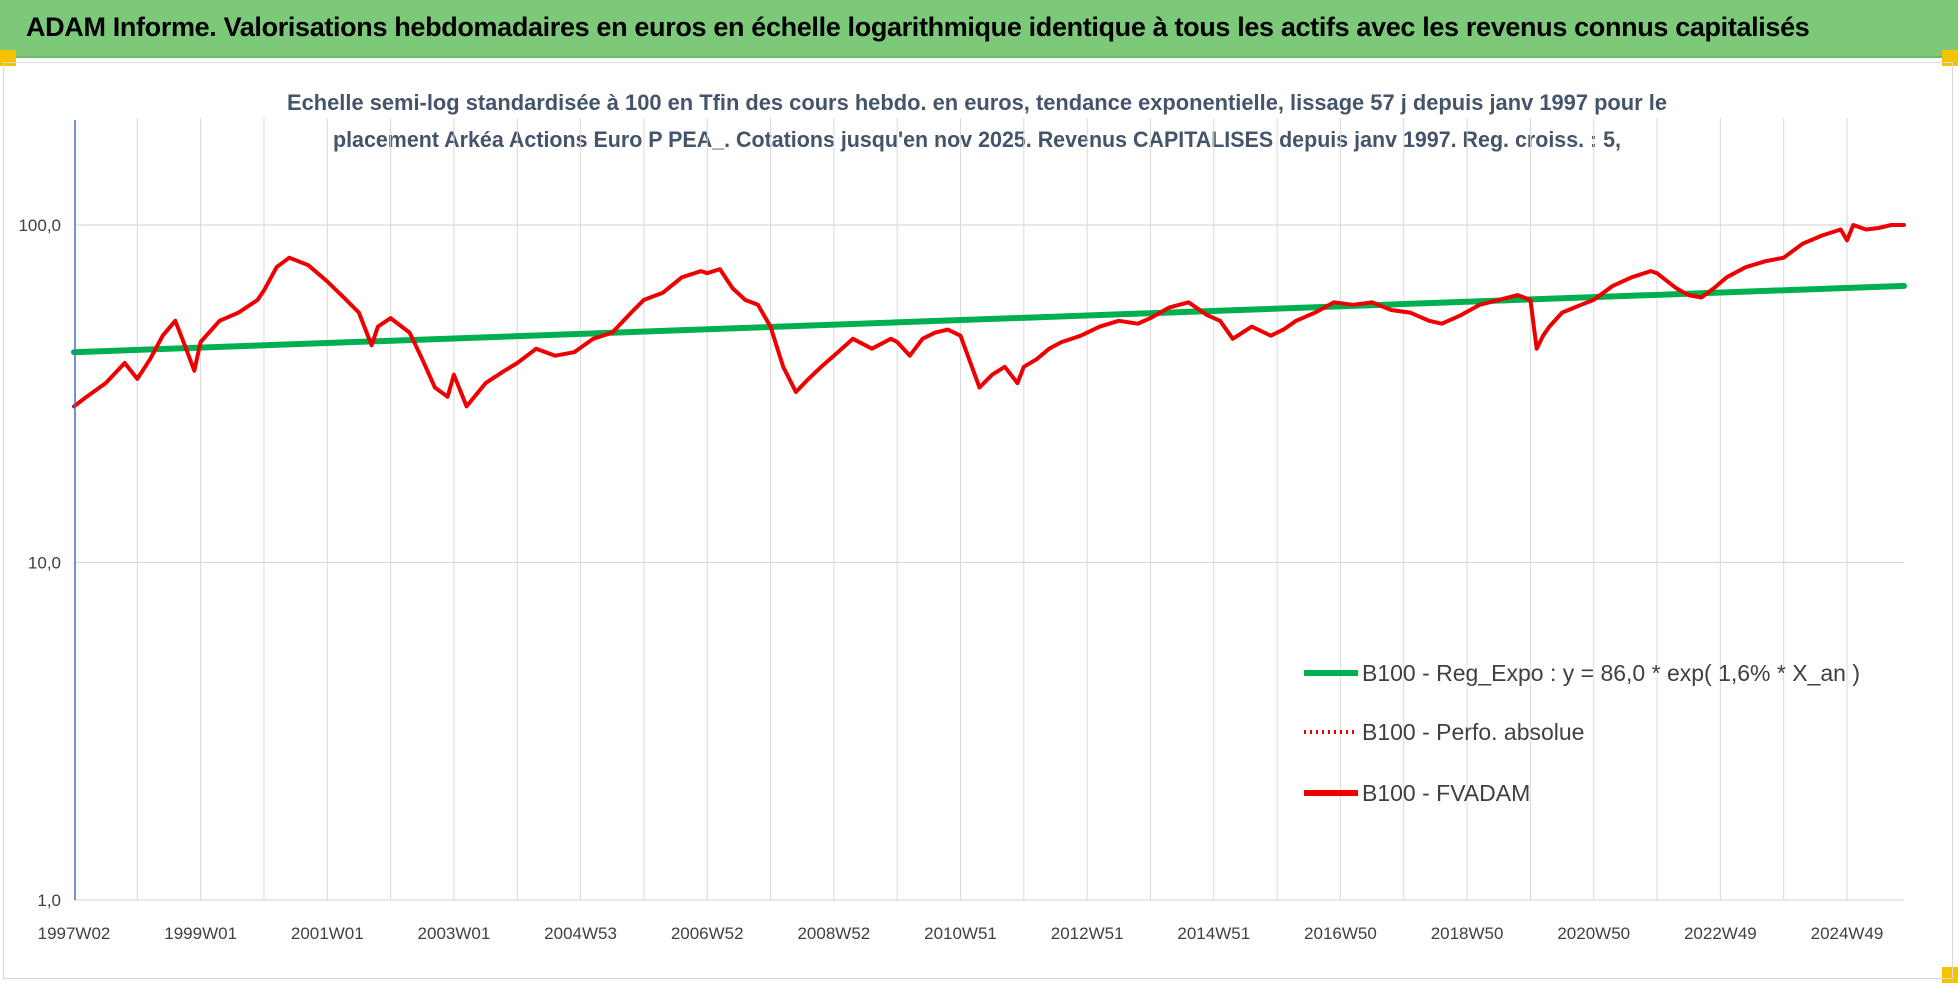 This screenshot has width=1958, height=983. What do you see at coordinates (454, 933) in the screenshot?
I see `x-tick-label: 2003W01` at bounding box center [454, 933].